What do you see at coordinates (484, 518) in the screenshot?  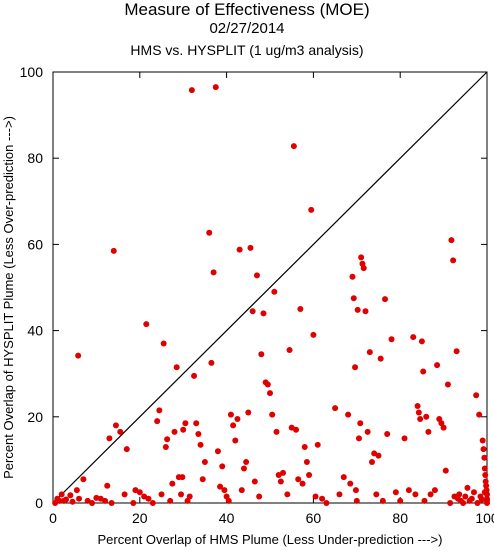 I see `x-tick-label: 100` at bounding box center [484, 518].